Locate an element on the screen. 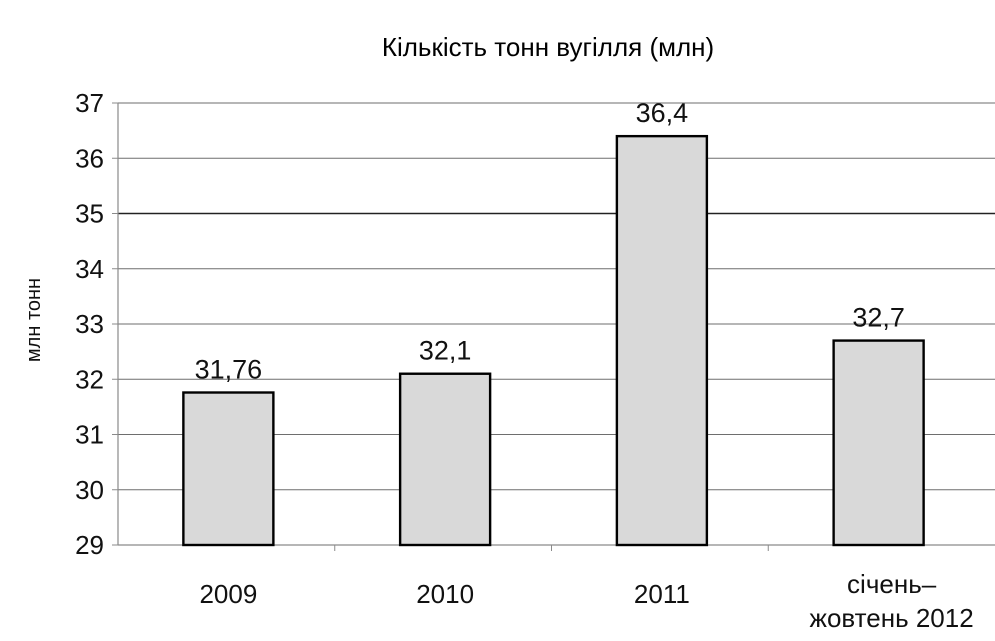 Image resolution: width=995 pixels, height=641 pixels. x-axis-ticks: 2009 2010 2011 січень– жовтень 2012 is located at coordinates (586, 589).